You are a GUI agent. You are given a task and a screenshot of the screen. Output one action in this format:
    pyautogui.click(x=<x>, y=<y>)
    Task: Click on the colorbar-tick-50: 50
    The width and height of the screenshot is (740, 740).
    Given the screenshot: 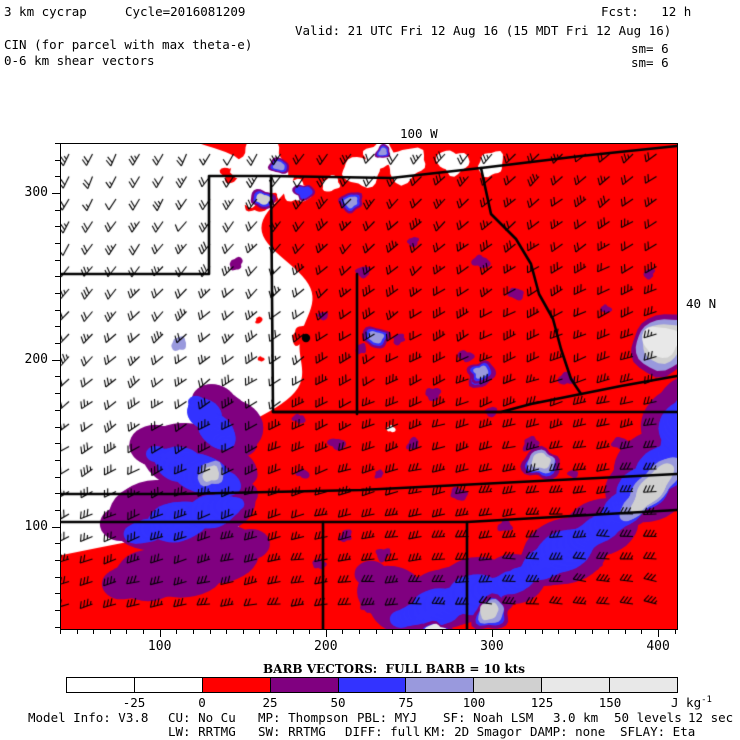 What is the action you would take?
    pyautogui.click(x=338, y=702)
    